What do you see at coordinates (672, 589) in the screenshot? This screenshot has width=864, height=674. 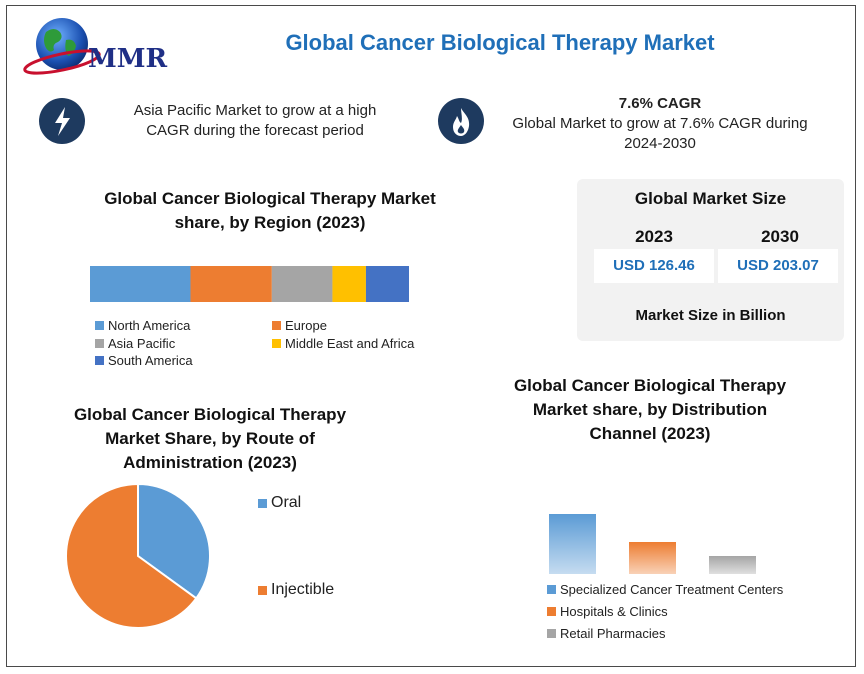 I see `legend-label: Specialized Cancer Treatment Centers` at bounding box center [672, 589].